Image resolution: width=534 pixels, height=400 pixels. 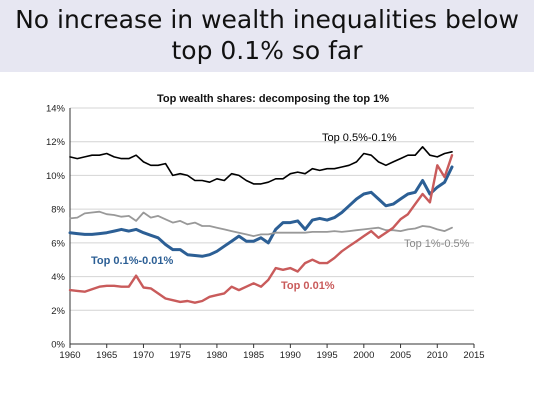 What do you see at coordinates (253, 355) in the screenshot?
I see `x-tick-label: 1985` at bounding box center [253, 355].